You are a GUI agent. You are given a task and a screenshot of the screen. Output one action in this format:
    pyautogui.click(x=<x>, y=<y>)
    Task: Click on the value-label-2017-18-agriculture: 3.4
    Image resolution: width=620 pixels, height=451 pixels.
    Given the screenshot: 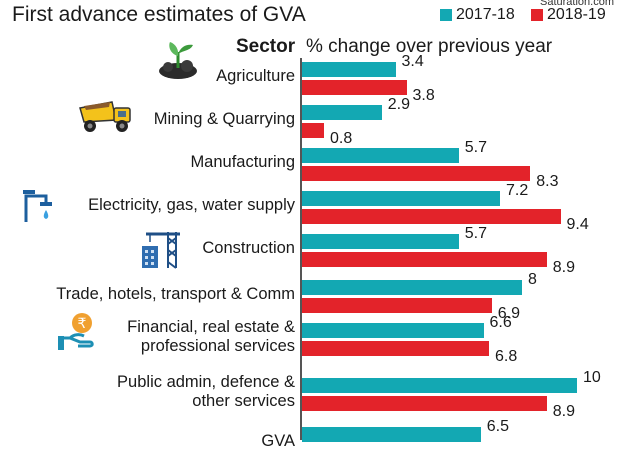 What is the action you would take?
    pyautogui.click(x=412, y=61)
    